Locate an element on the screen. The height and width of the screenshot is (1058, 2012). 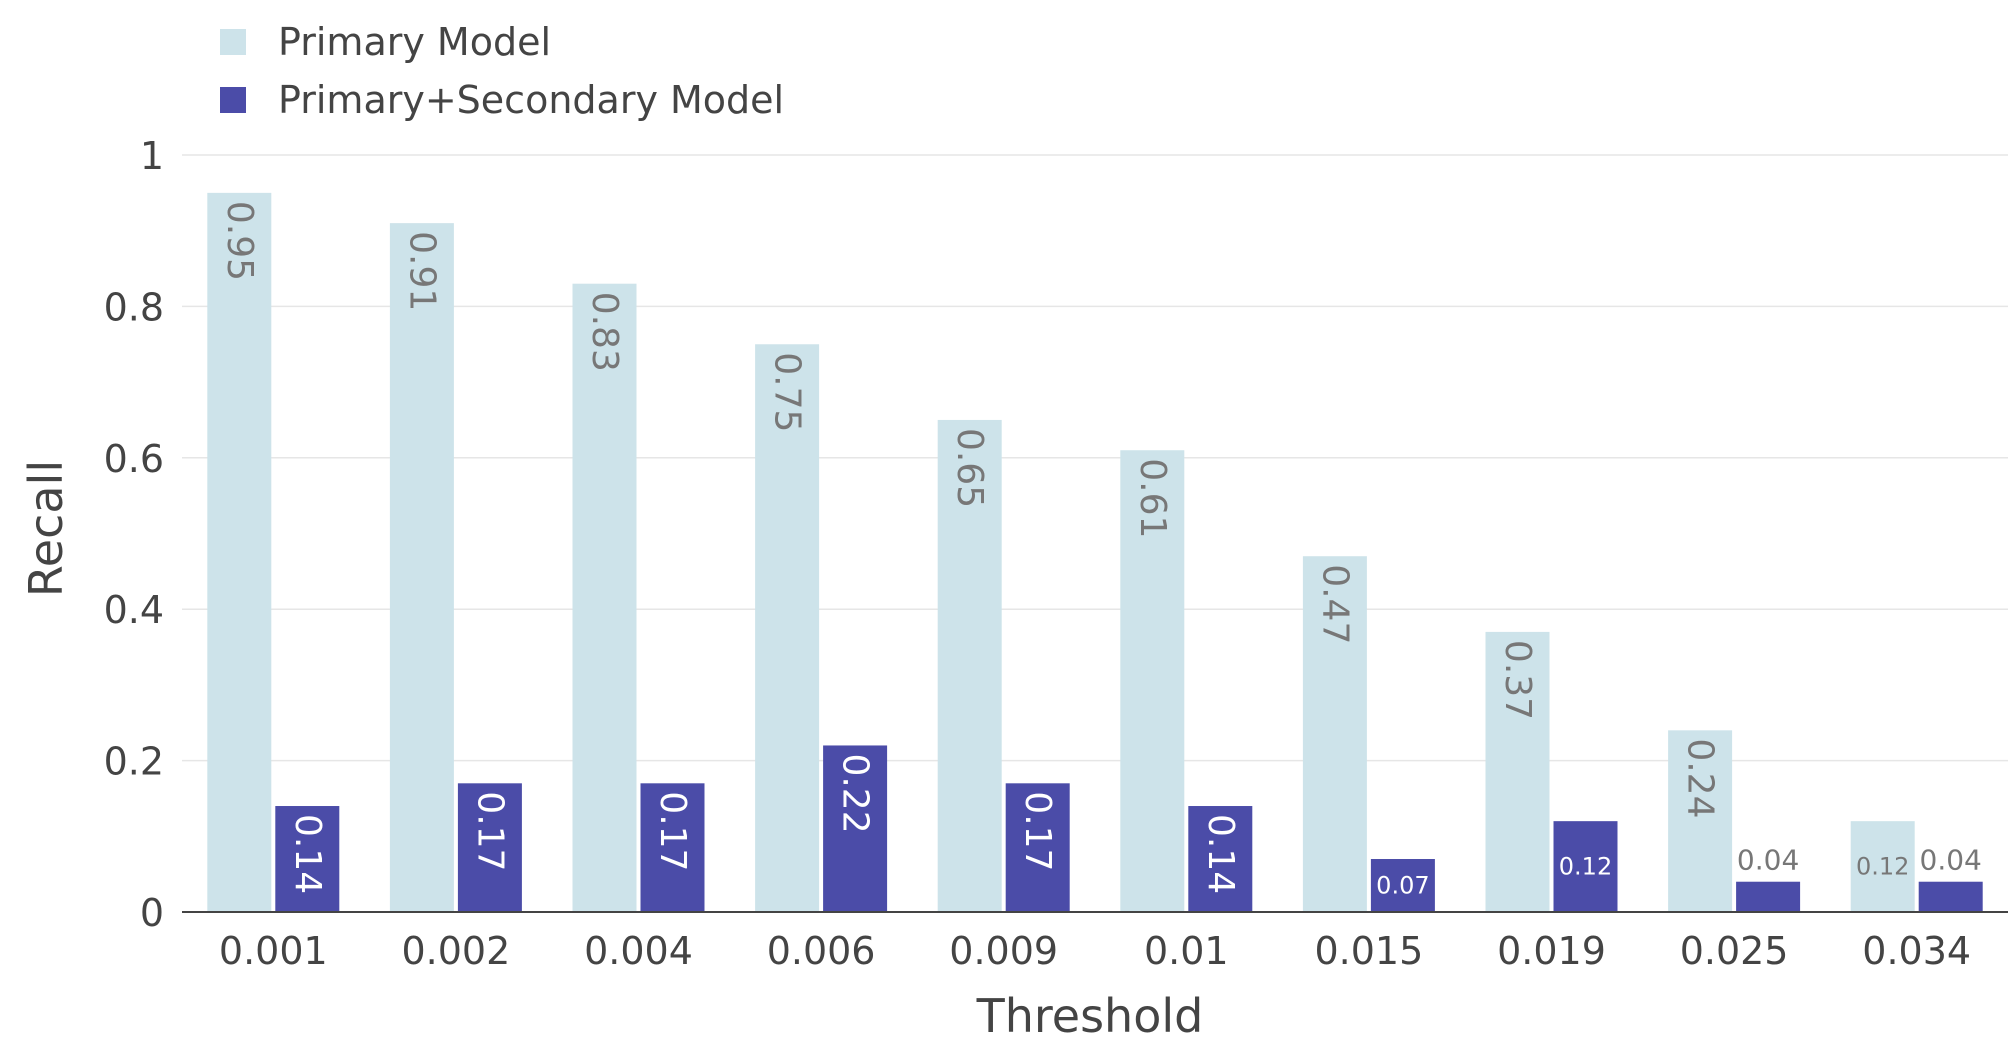
y-tick-label: 0.6 is located at coordinates (134, 459).